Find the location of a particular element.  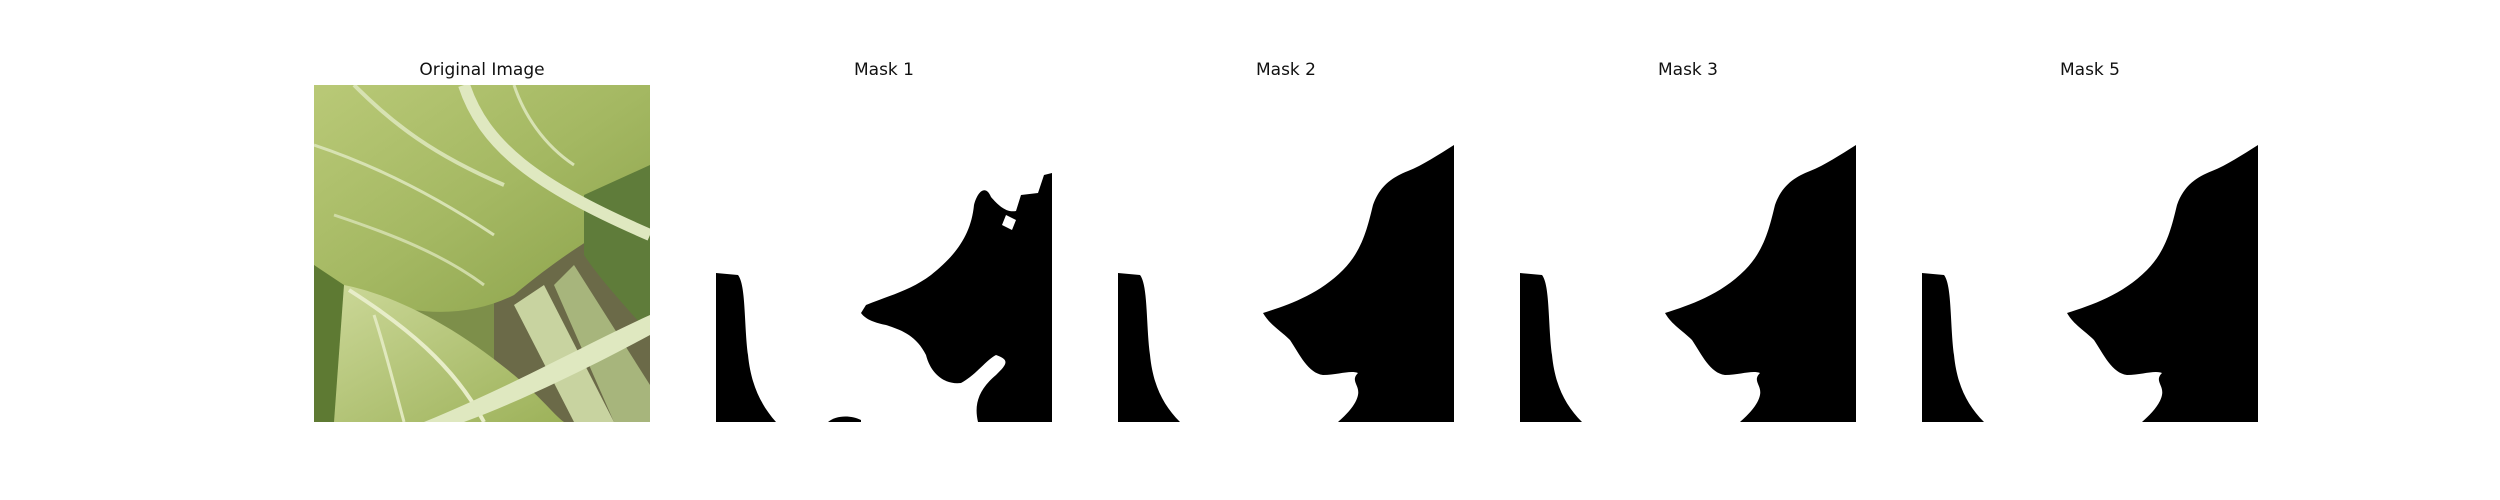

original-image is located at coordinates (482, 253).